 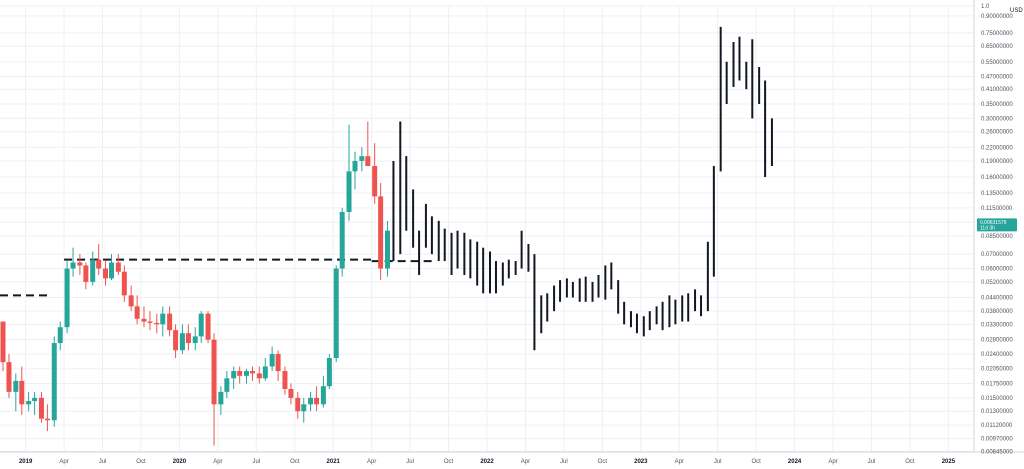 I want to click on y-tick-label: 0.26000000, so click(x=997, y=133).